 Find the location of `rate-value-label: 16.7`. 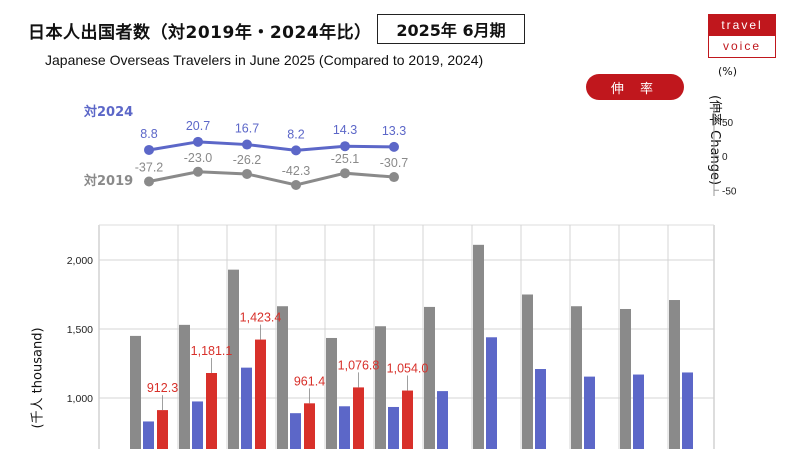

rate-value-label: 16.7 is located at coordinates (247, 129).